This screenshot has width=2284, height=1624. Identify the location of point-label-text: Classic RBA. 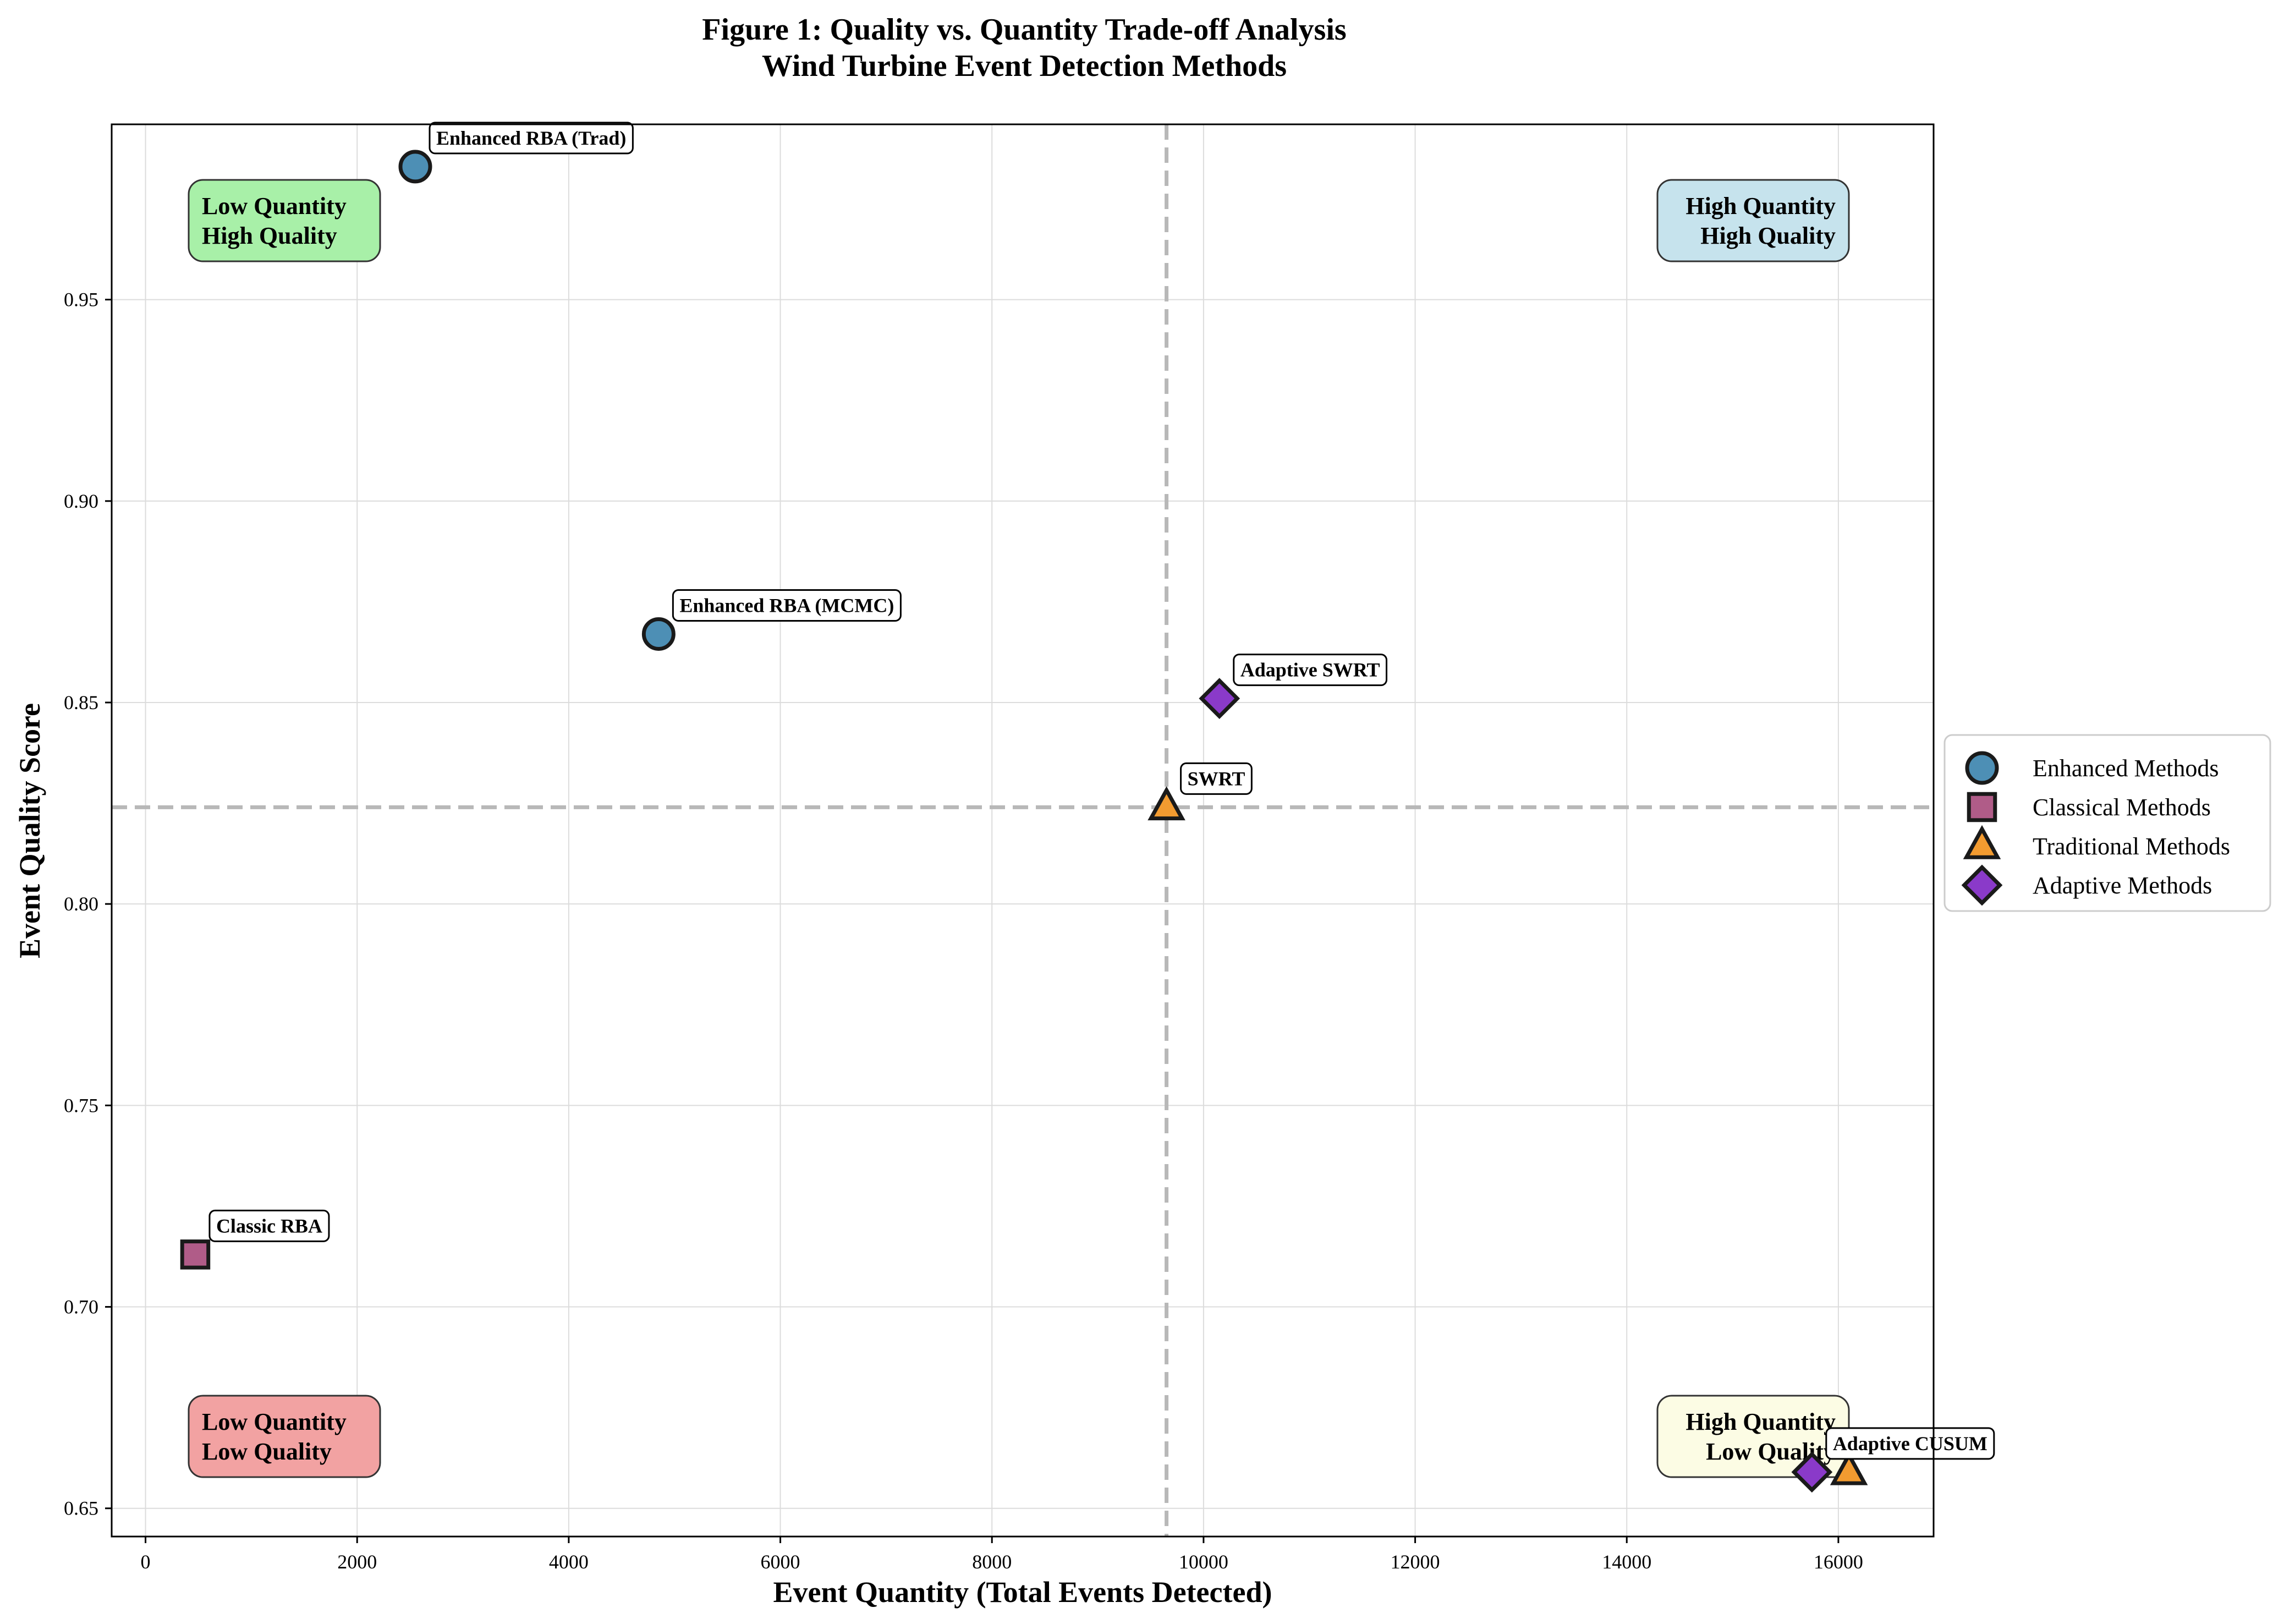
(269, 1226).